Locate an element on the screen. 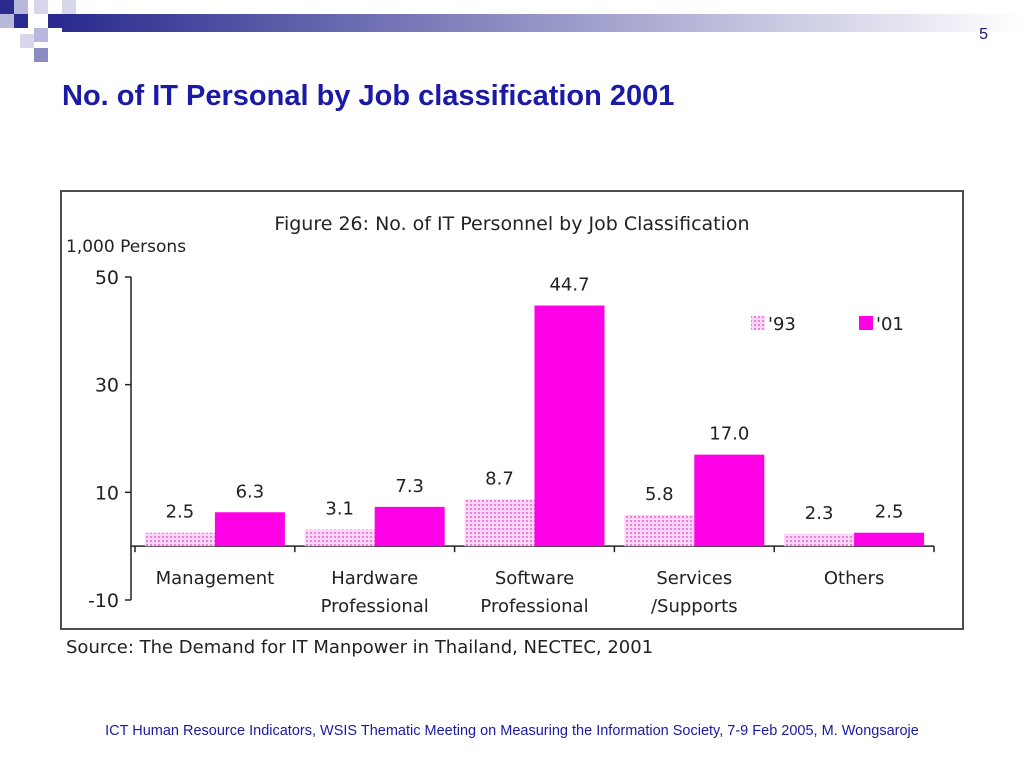 This screenshot has height=768, width=1024. data-label: 7.3 is located at coordinates (409, 486).